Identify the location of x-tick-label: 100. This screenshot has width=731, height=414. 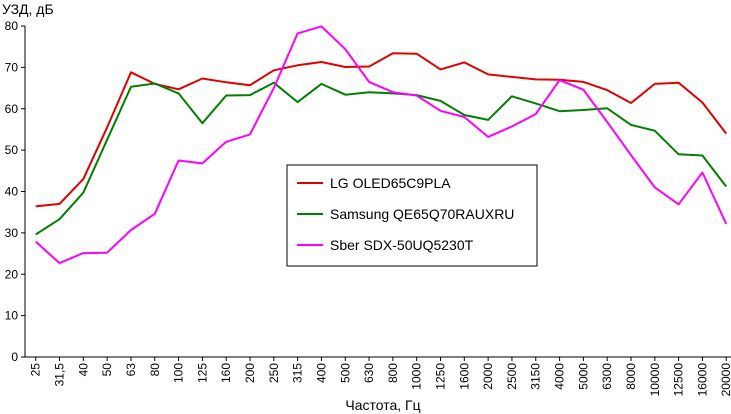
(179, 373).